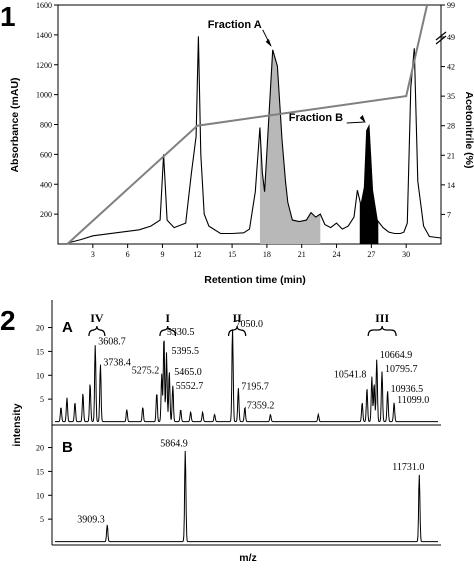 This screenshot has width=474, height=568. I want to click on peak-label: 11731.0, so click(408, 467).